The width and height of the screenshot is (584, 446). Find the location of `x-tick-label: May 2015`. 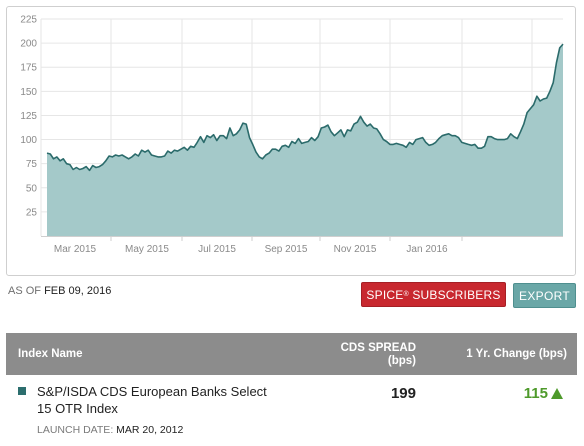

x-tick-label: May 2015 is located at coordinates (147, 249).